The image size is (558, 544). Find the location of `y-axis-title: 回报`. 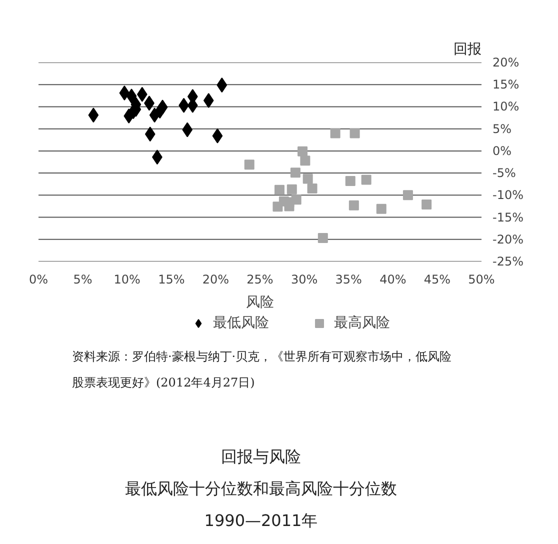

y-axis-title: 回报 is located at coordinates (468, 50).